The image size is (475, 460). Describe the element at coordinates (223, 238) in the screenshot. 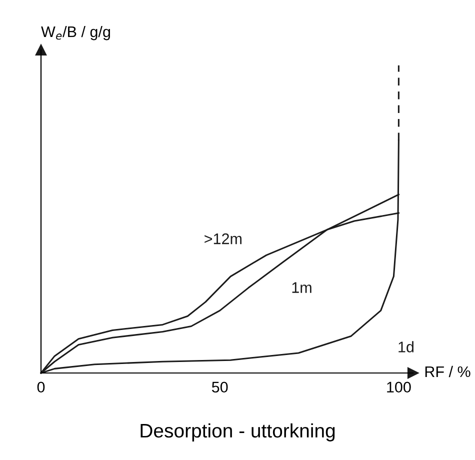

I see `series-label: >12m` at that location.